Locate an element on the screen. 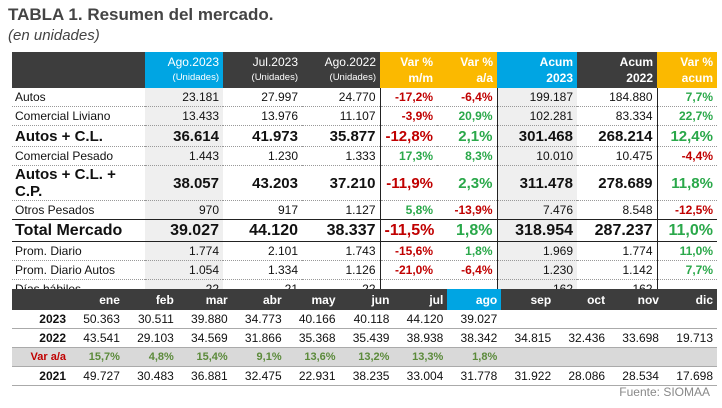 The width and height of the screenshot is (722, 408). monthly-cell: 39.027 is located at coordinates (474, 319).